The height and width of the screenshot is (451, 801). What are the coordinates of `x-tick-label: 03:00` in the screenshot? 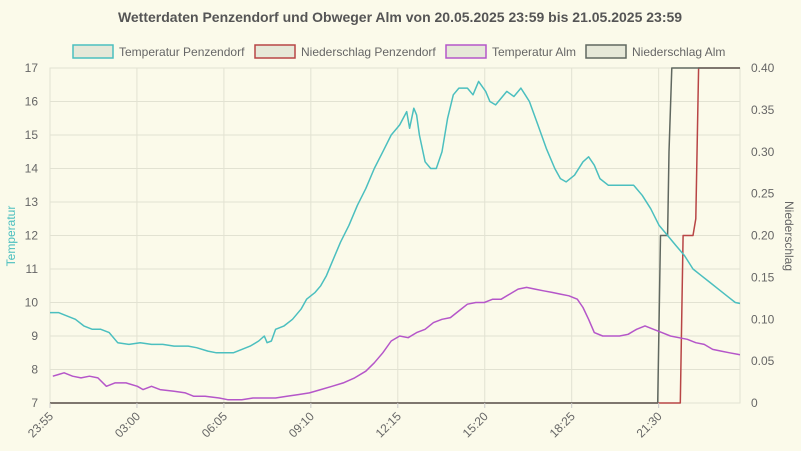 It's located at (127, 424).